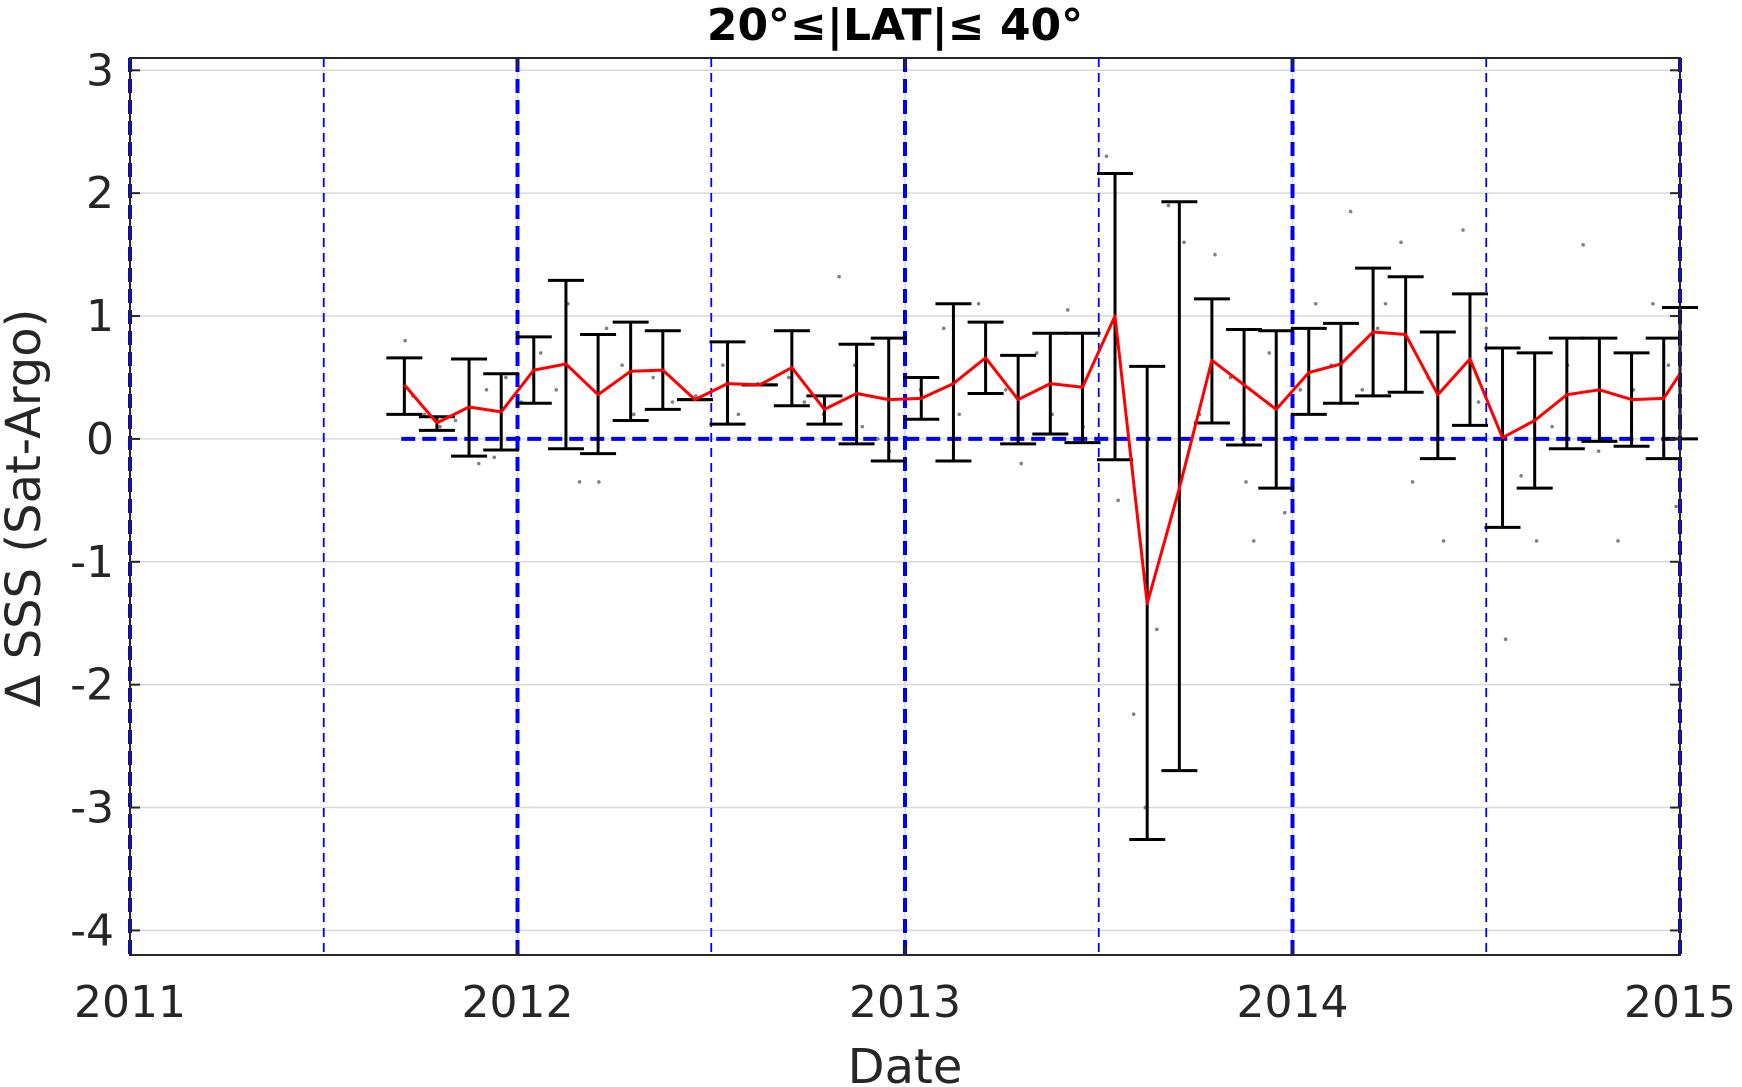 The width and height of the screenshot is (1742, 1087). Describe the element at coordinates (1293, 1002) in the screenshot. I see `x-tick-label: 2014` at that location.